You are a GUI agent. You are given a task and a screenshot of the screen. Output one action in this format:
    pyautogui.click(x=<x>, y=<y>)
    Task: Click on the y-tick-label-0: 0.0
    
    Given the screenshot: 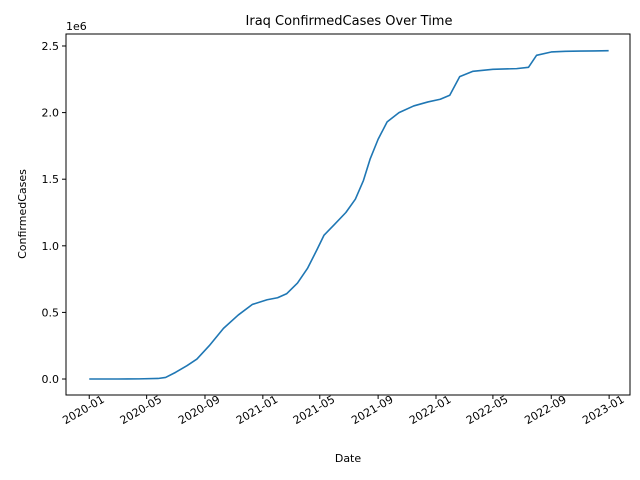 What is the action you would take?
    pyautogui.click(x=51, y=379)
    